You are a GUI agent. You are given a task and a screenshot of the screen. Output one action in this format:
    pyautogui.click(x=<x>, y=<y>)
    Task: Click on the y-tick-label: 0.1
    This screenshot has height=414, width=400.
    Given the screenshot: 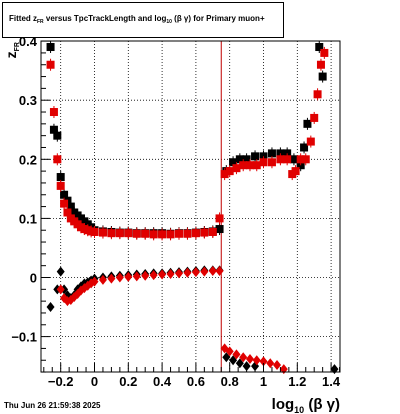 What is the action you would take?
    pyautogui.click(x=28, y=218)
    